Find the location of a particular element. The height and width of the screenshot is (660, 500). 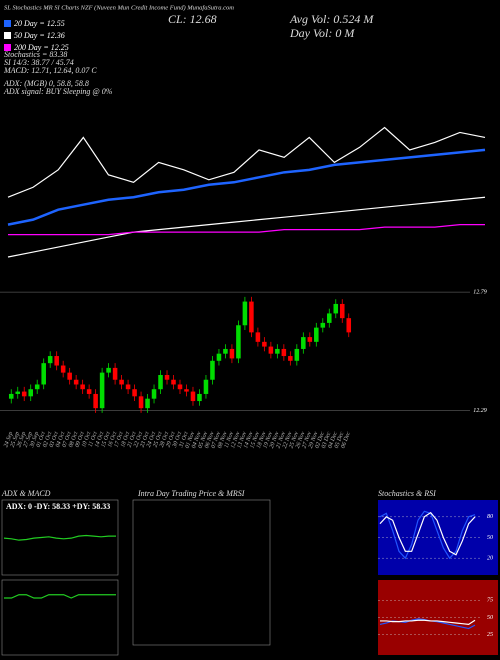

panel-title: Intra Day Trading Price & MRSI is located at coordinates (191, 493).